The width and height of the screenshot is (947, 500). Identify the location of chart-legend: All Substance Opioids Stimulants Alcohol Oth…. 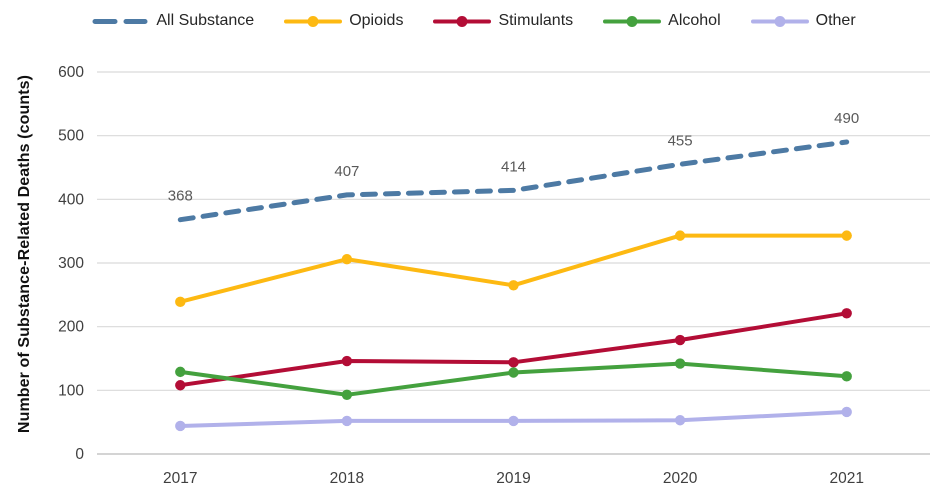
(473, 21).